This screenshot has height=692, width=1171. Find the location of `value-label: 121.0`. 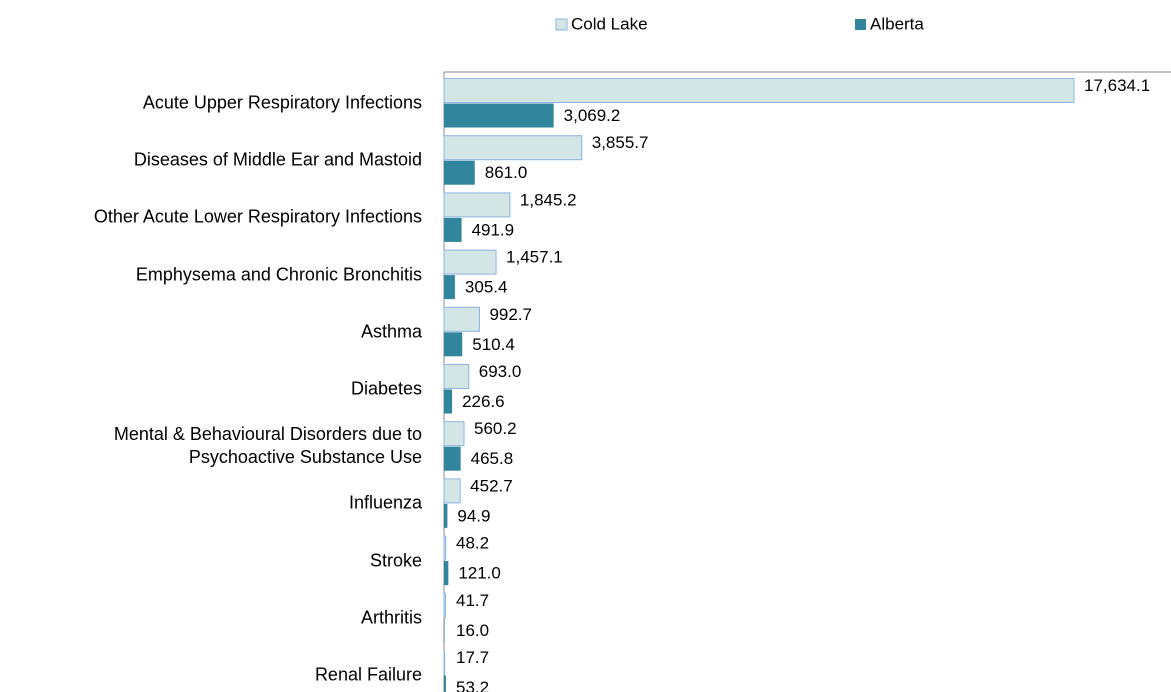

value-label: 121.0 is located at coordinates (479, 573).